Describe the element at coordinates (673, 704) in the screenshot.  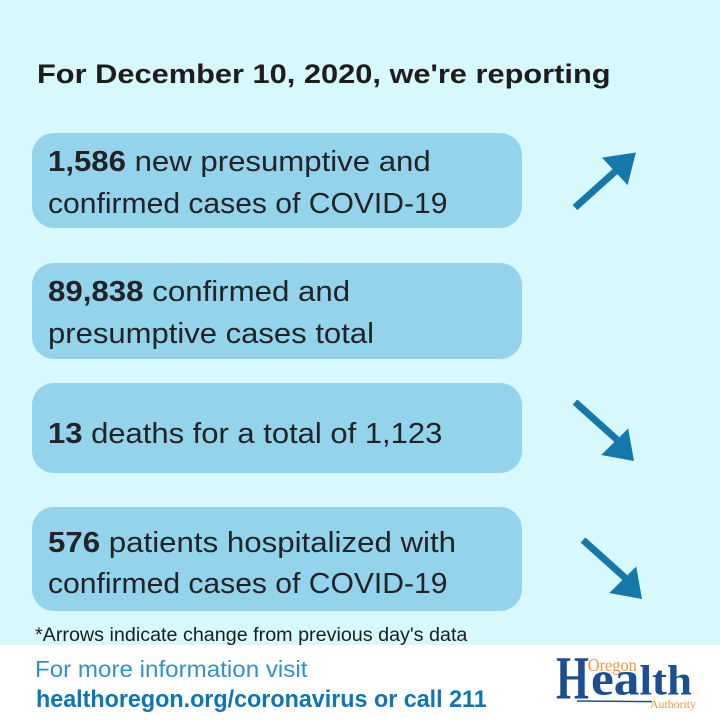
I see `svg-text: Authority` at that location.